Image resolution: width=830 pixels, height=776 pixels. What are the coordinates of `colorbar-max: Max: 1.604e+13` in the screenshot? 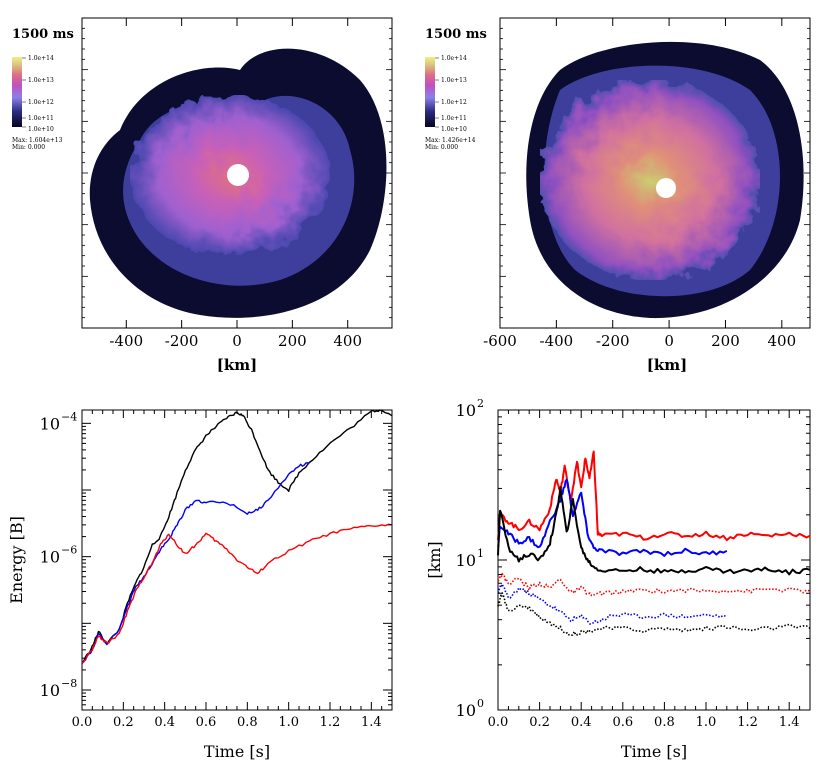 It's located at (37, 140).